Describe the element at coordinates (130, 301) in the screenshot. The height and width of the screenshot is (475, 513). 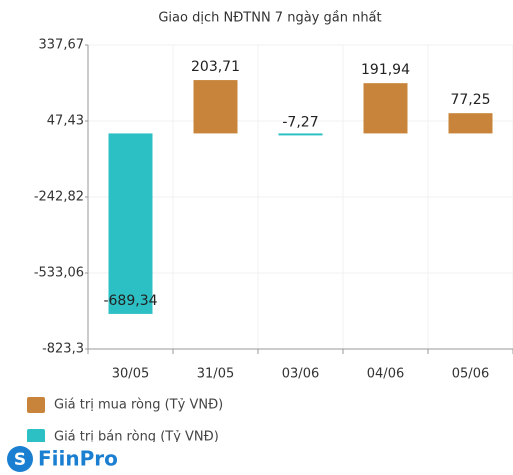
I see `data-label: -689,34` at that location.